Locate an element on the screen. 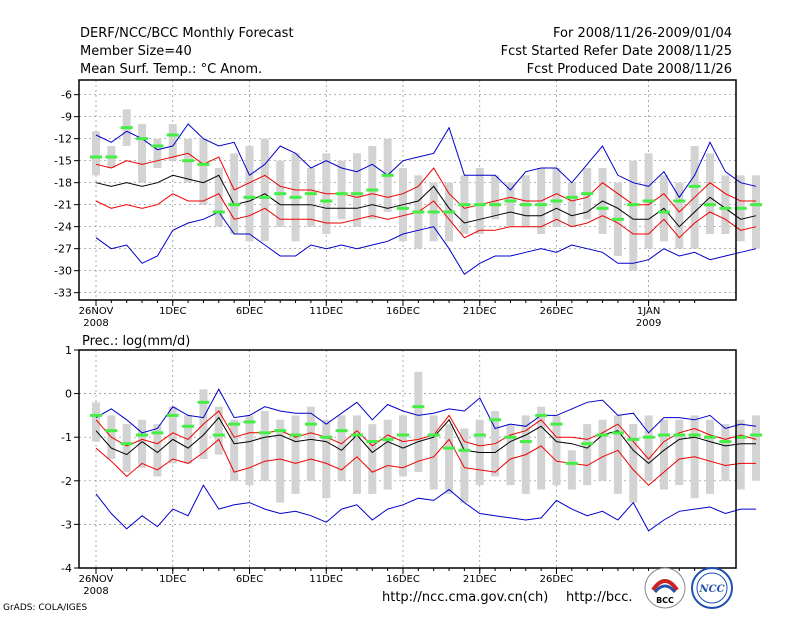 The height and width of the screenshot is (618, 800). prec-lower-extreme-line is located at coordinates (425, 508).